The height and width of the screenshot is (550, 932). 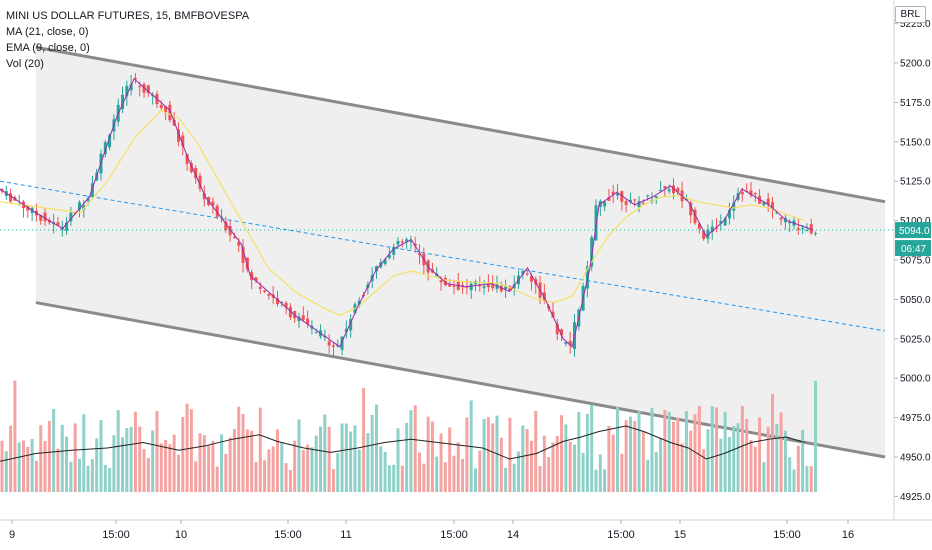 I want to click on price-tick-label: 5075.0, so click(x=915, y=261).